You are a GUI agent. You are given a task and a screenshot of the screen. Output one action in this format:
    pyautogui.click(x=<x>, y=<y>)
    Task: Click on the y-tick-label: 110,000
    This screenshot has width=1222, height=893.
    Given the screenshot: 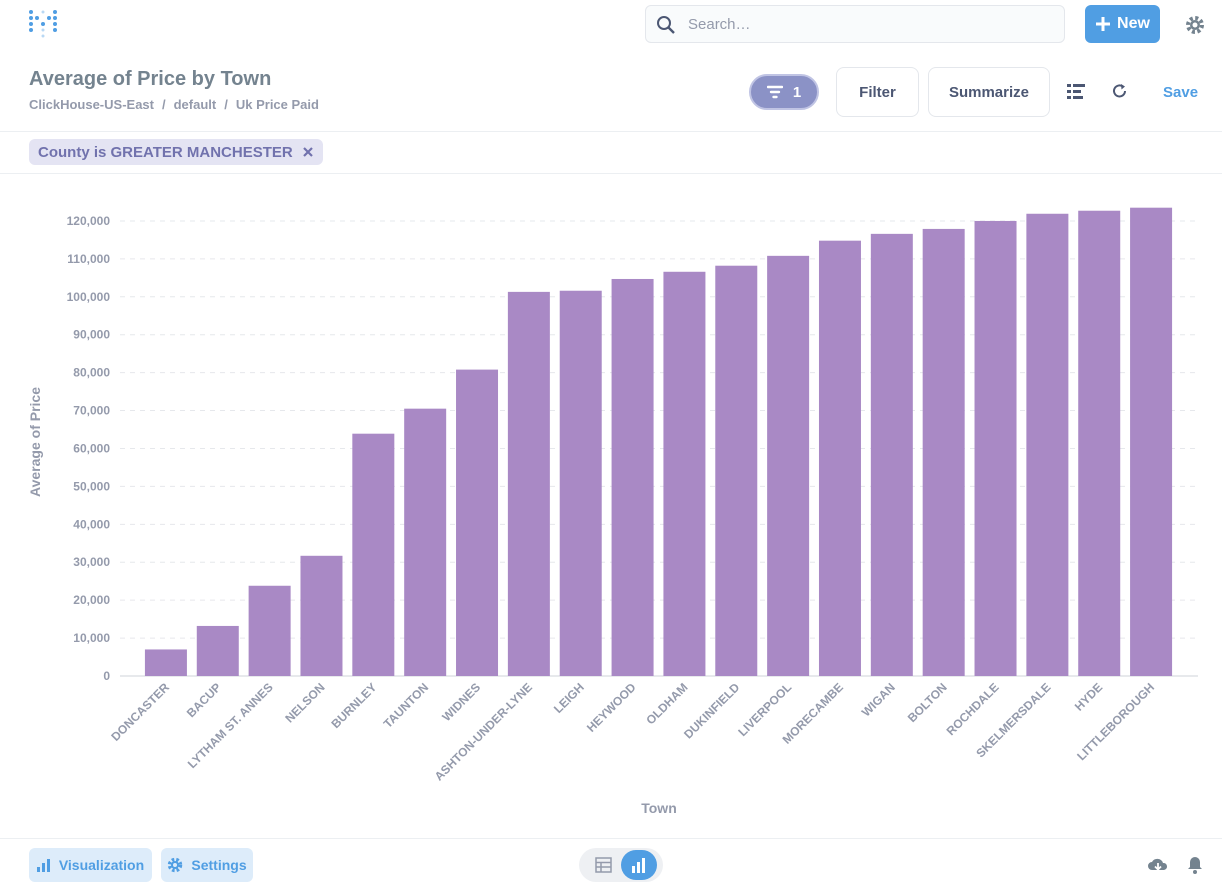 What is the action you would take?
    pyautogui.click(x=88, y=259)
    